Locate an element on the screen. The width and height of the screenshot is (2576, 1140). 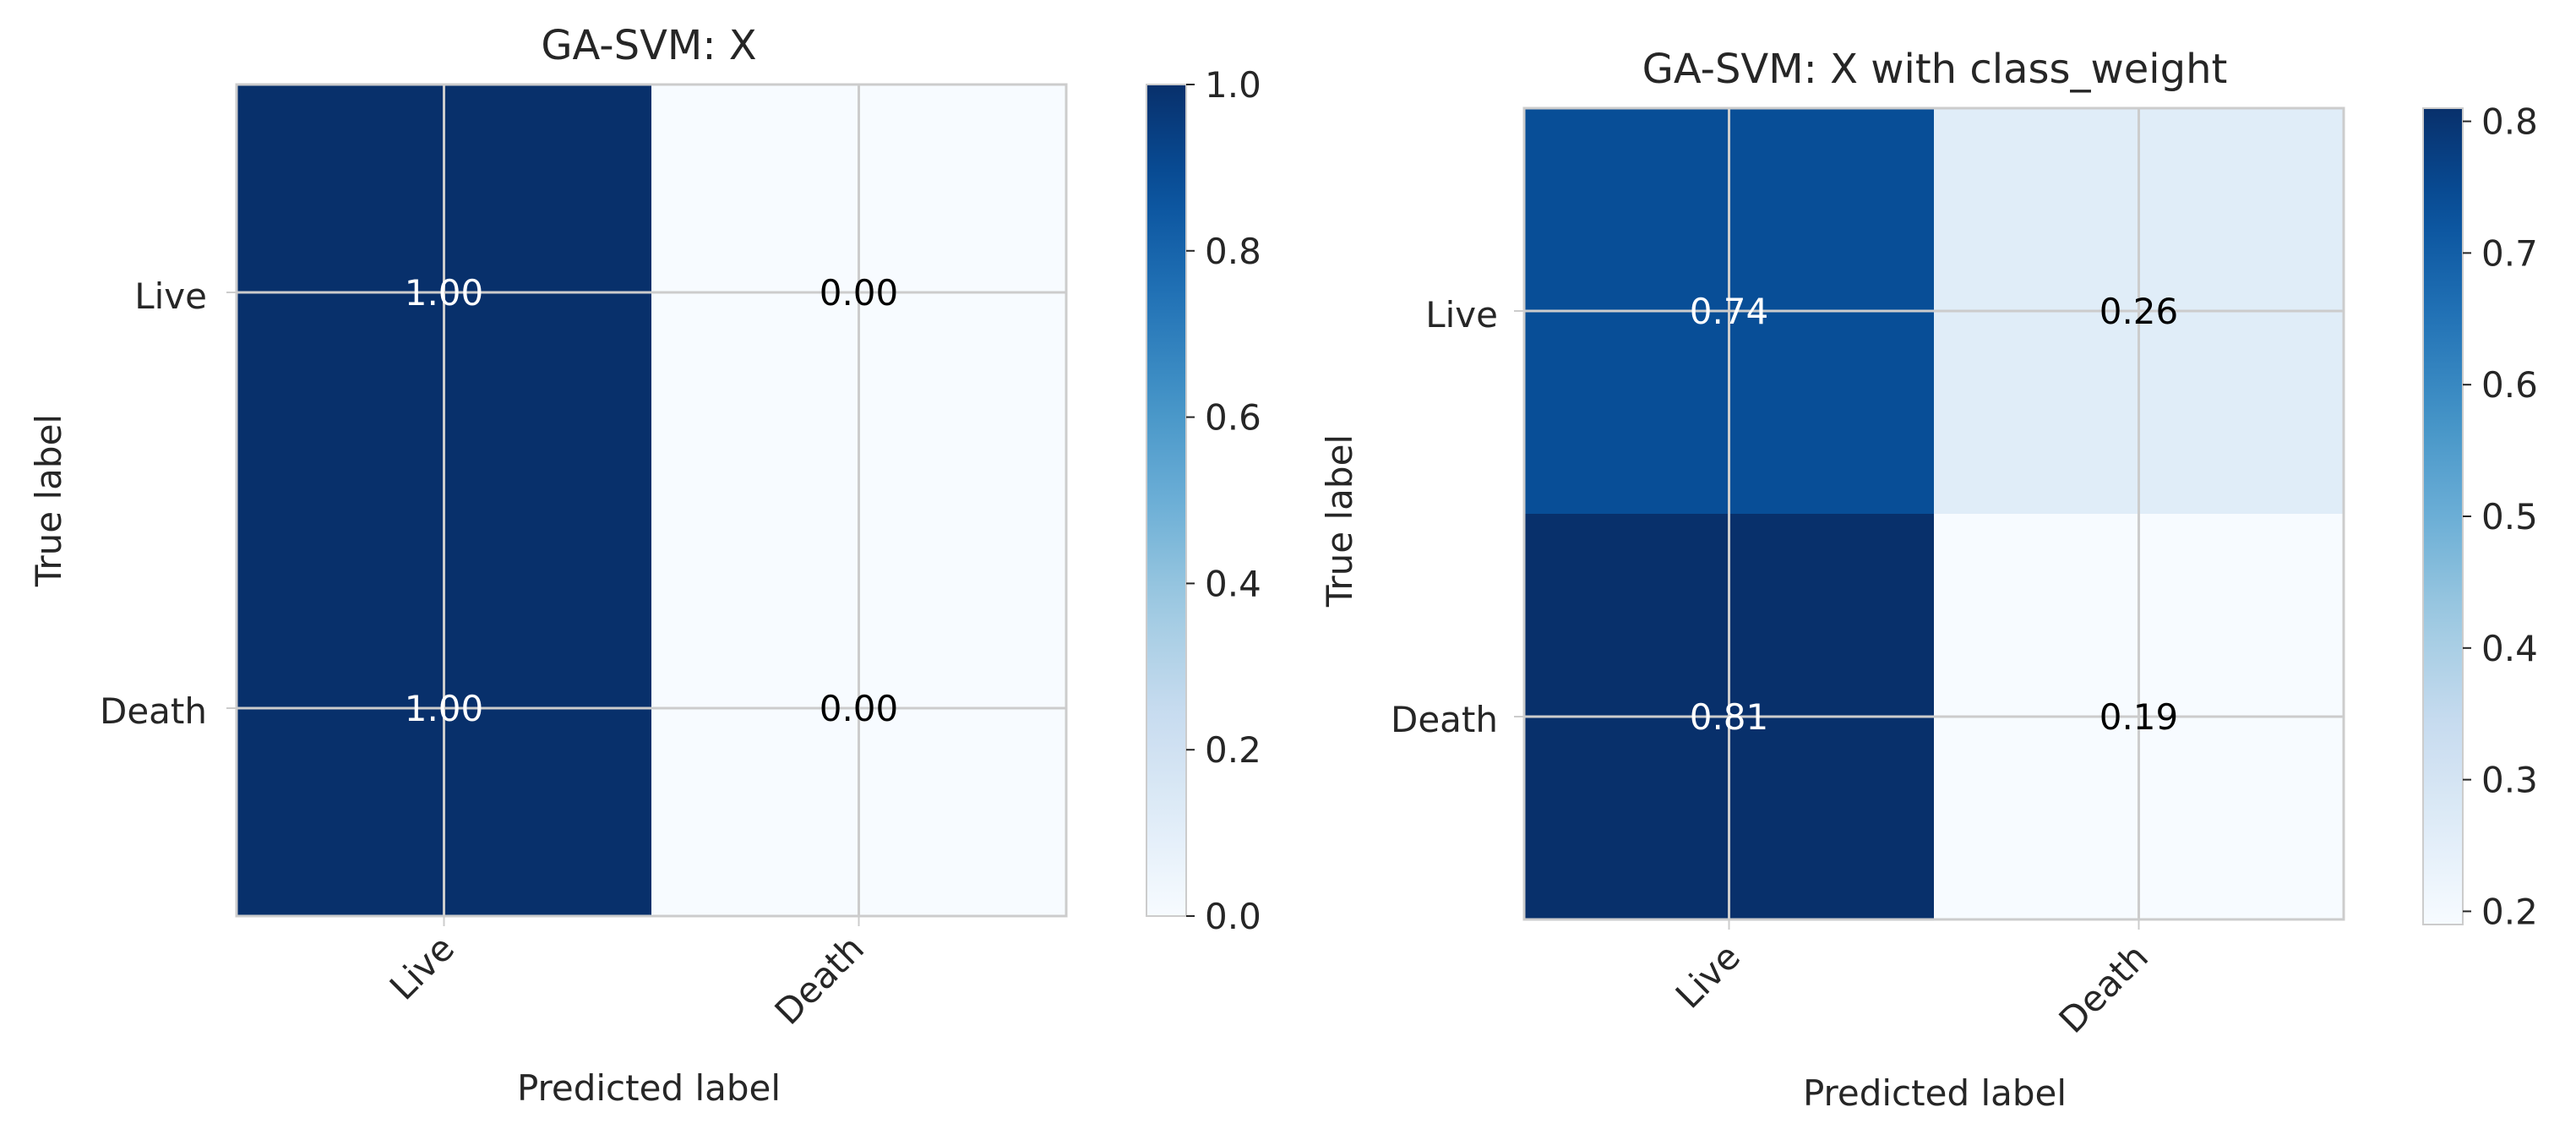
chart-2-xlabel: Predicted label is located at coordinates (1935, 1093).